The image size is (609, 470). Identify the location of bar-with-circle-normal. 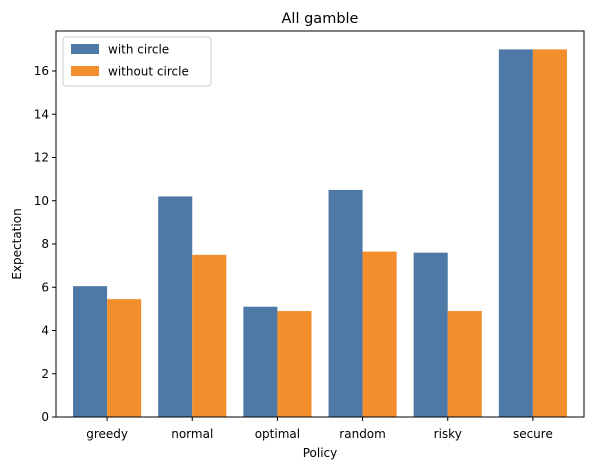
(175, 306).